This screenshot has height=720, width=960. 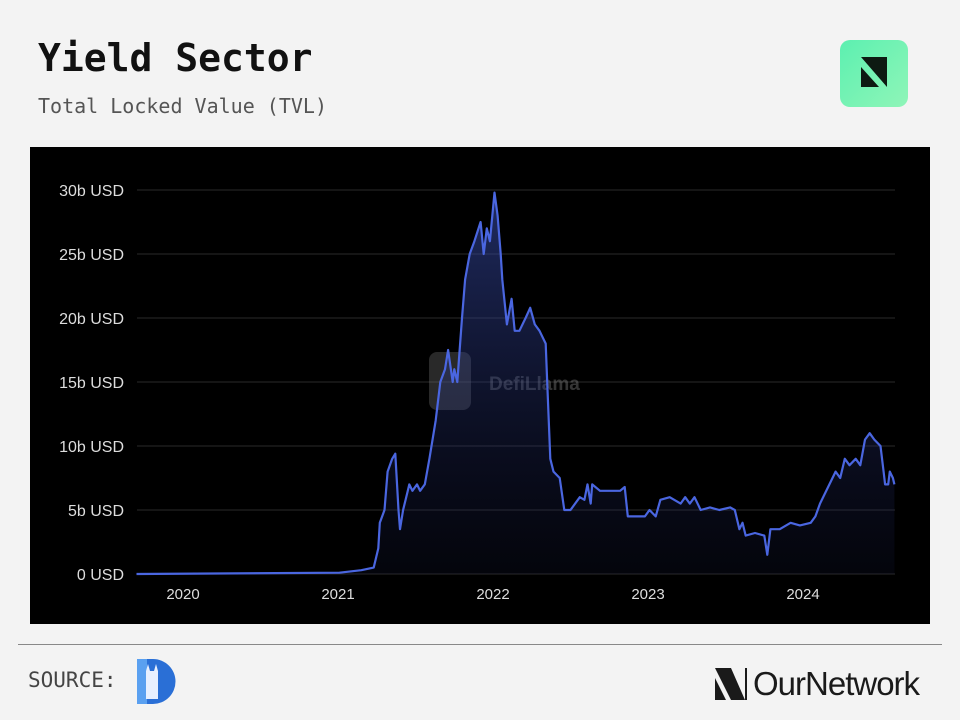 I want to click on ournetwork-logo-icon, so click(x=874, y=73).